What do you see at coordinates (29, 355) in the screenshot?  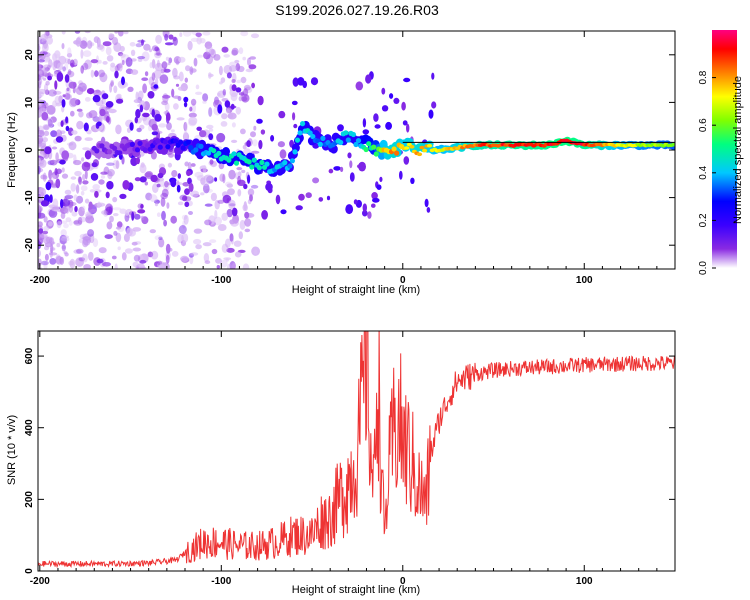 I see `y-tick-label: 600` at bounding box center [29, 355].